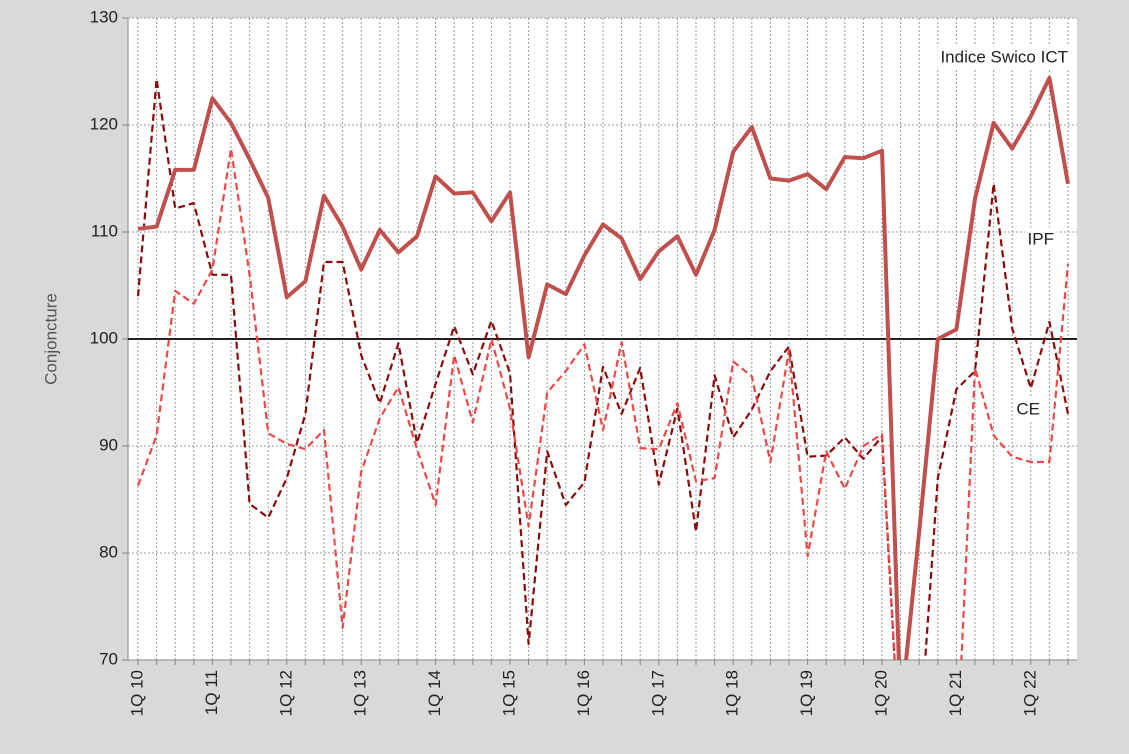 The height and width of the screenshot is (754, 1129). Describe the element at coordinates (880, 693) in the screenshot. I see `x-tick-label: 1Q 20` at that location.